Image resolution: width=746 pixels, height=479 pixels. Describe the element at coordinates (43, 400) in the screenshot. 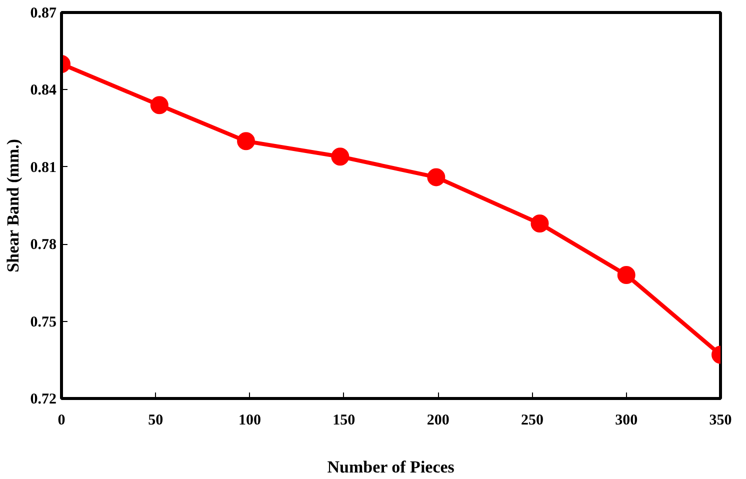

I see `y-tick-label: 0.72` at that location.